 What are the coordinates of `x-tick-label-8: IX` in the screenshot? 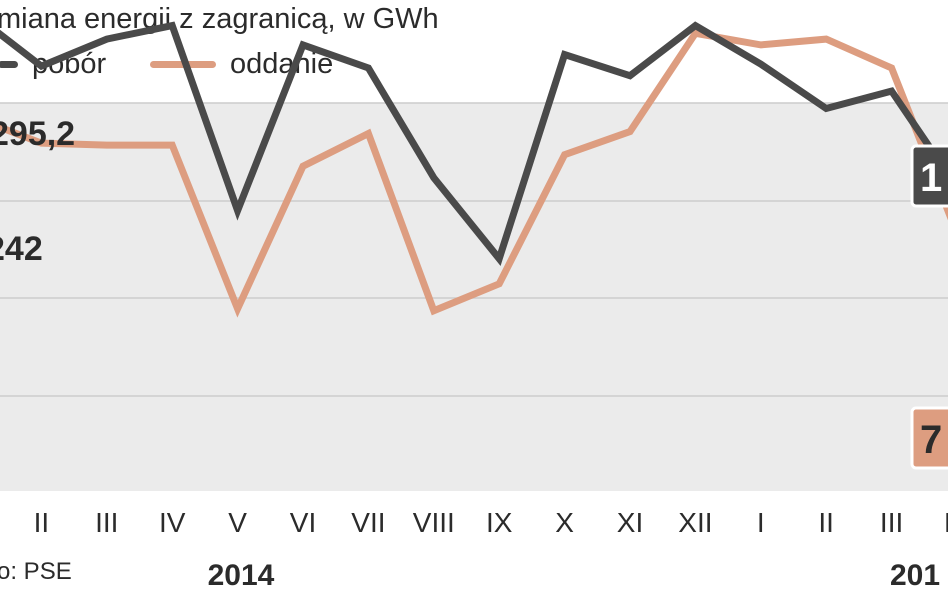 It's located at (499, 522).